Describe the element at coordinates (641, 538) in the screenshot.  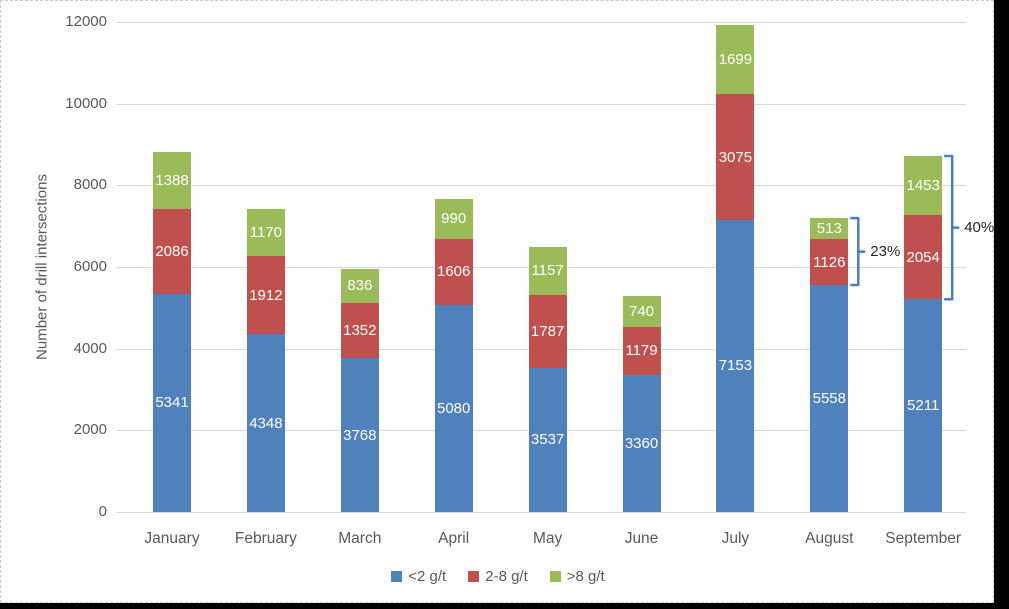
I see `x-tick-label-june: June` at that location.